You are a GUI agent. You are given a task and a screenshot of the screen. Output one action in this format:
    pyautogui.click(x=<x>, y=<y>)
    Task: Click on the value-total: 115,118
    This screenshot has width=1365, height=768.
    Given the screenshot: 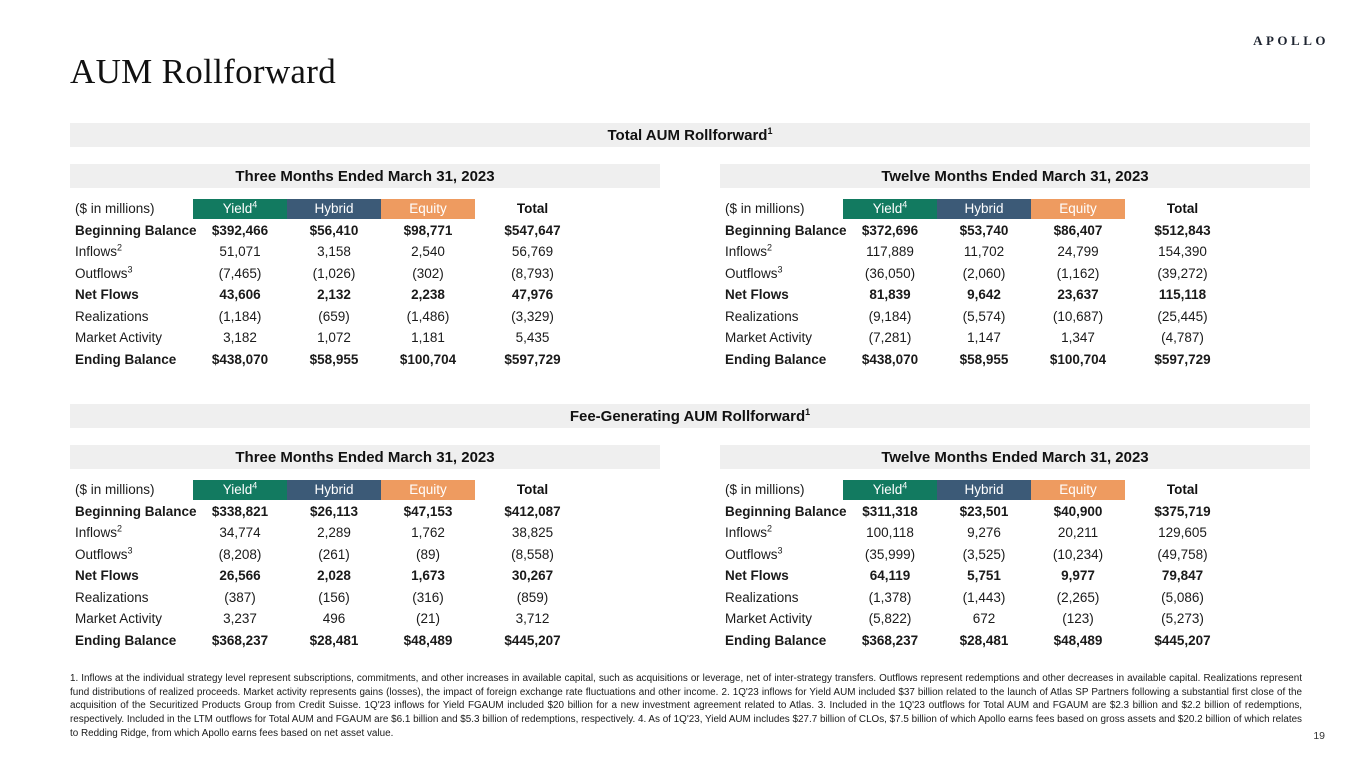 What is the action you would take?
    pyautogui.click(x=1182, y=295)
    